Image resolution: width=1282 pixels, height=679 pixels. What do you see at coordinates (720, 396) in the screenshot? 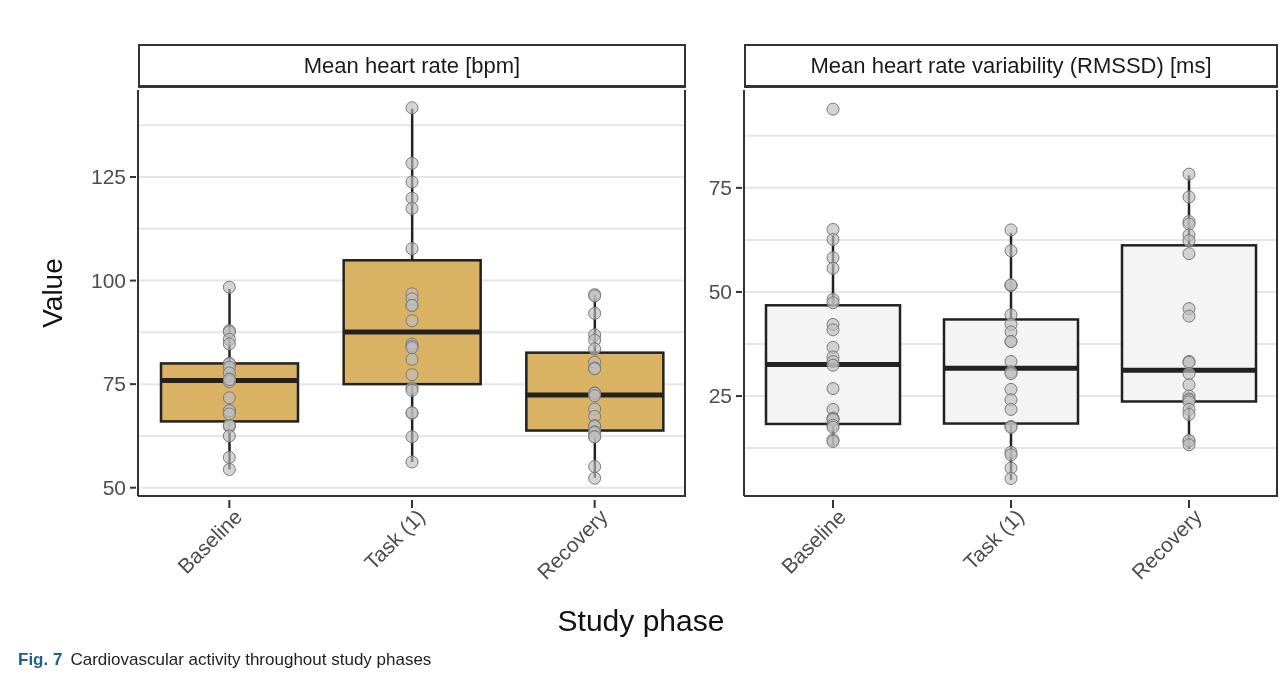
I see `y-tick-label: 25` at bounding box center [720, 396].